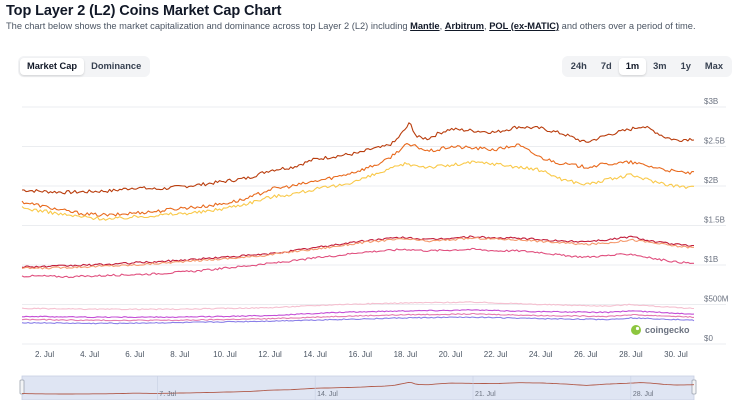 The width and height of the screenshot is (750, 400). I want to click on x-tick-label: 8. Jul, so click(179, 354).